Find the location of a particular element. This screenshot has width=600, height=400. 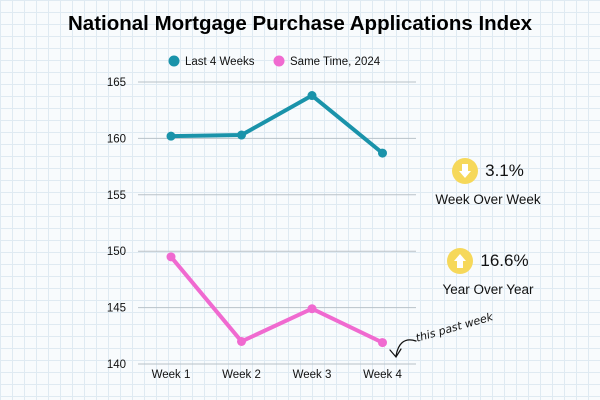

x-tick-label: Week 2 is located at coordinates (241, 375).